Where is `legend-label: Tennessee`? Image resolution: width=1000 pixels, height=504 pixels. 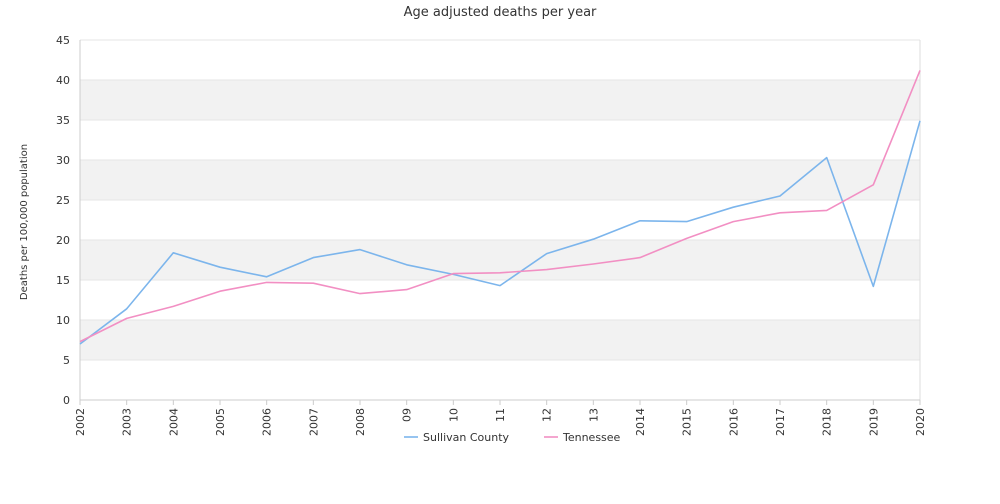 legend-label: Tennessee is located at coordinates (591, 437).